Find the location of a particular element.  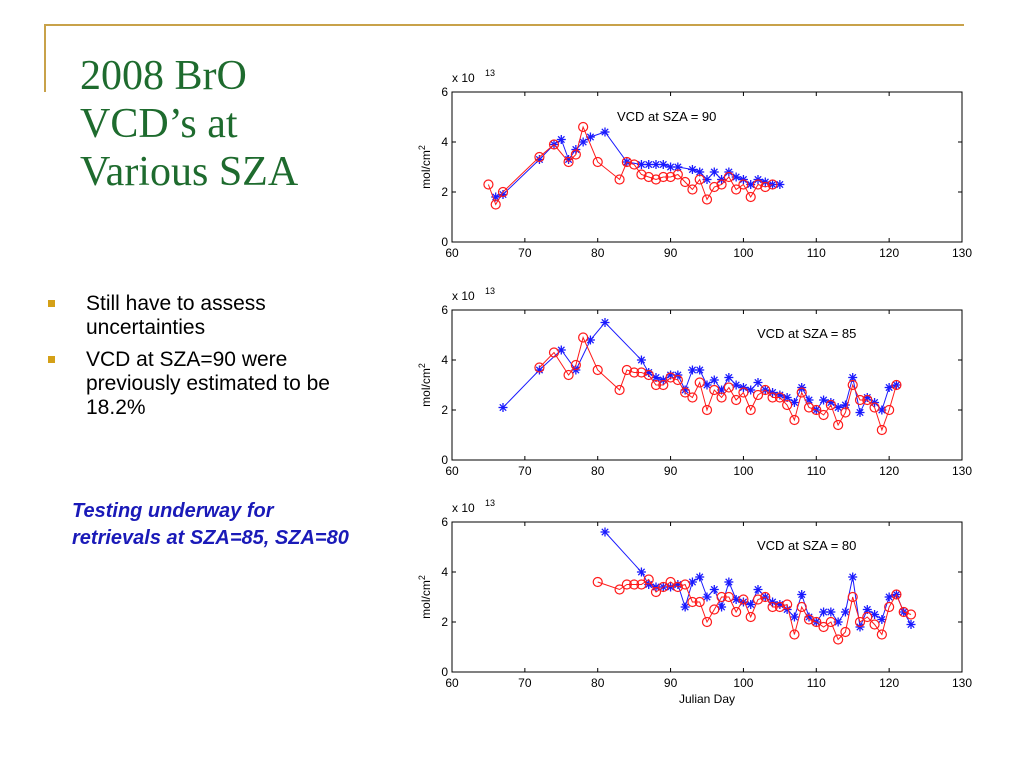

x-tick-label: 120 is located at coordinates (889, 683).